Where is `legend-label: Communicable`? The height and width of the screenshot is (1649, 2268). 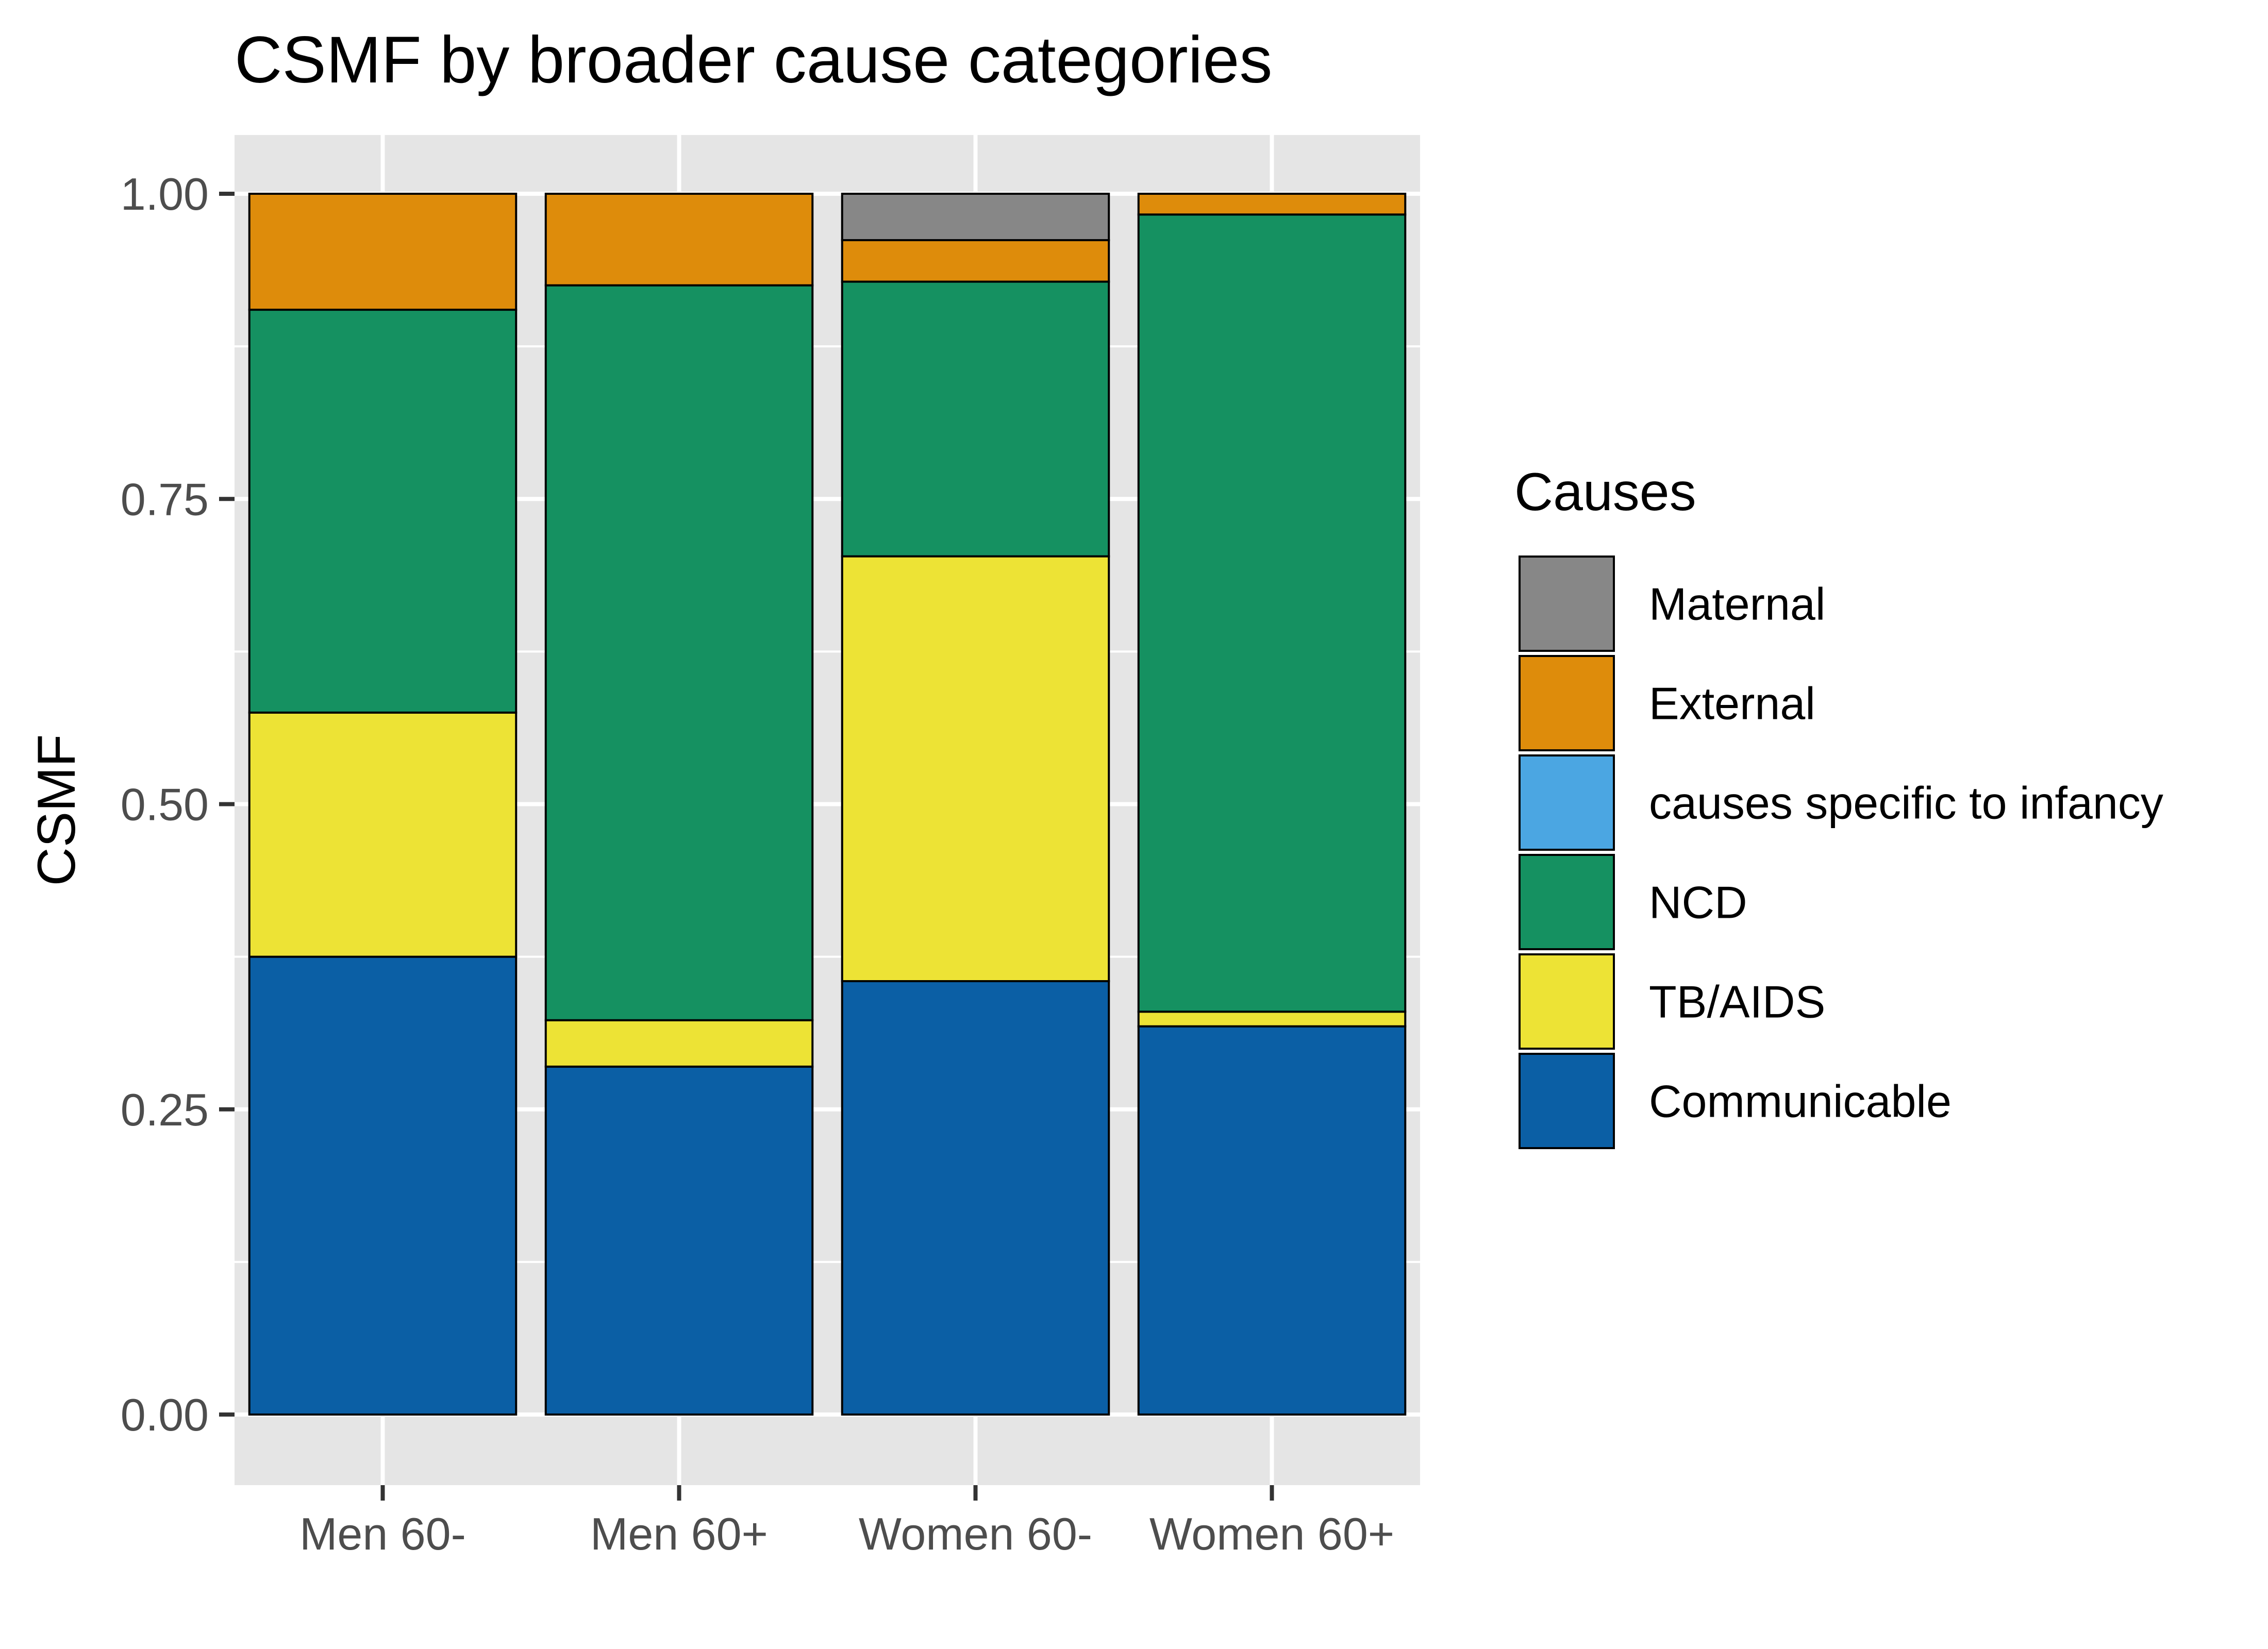 legend-label: Communicable is located at coordinates (1800, 1101).